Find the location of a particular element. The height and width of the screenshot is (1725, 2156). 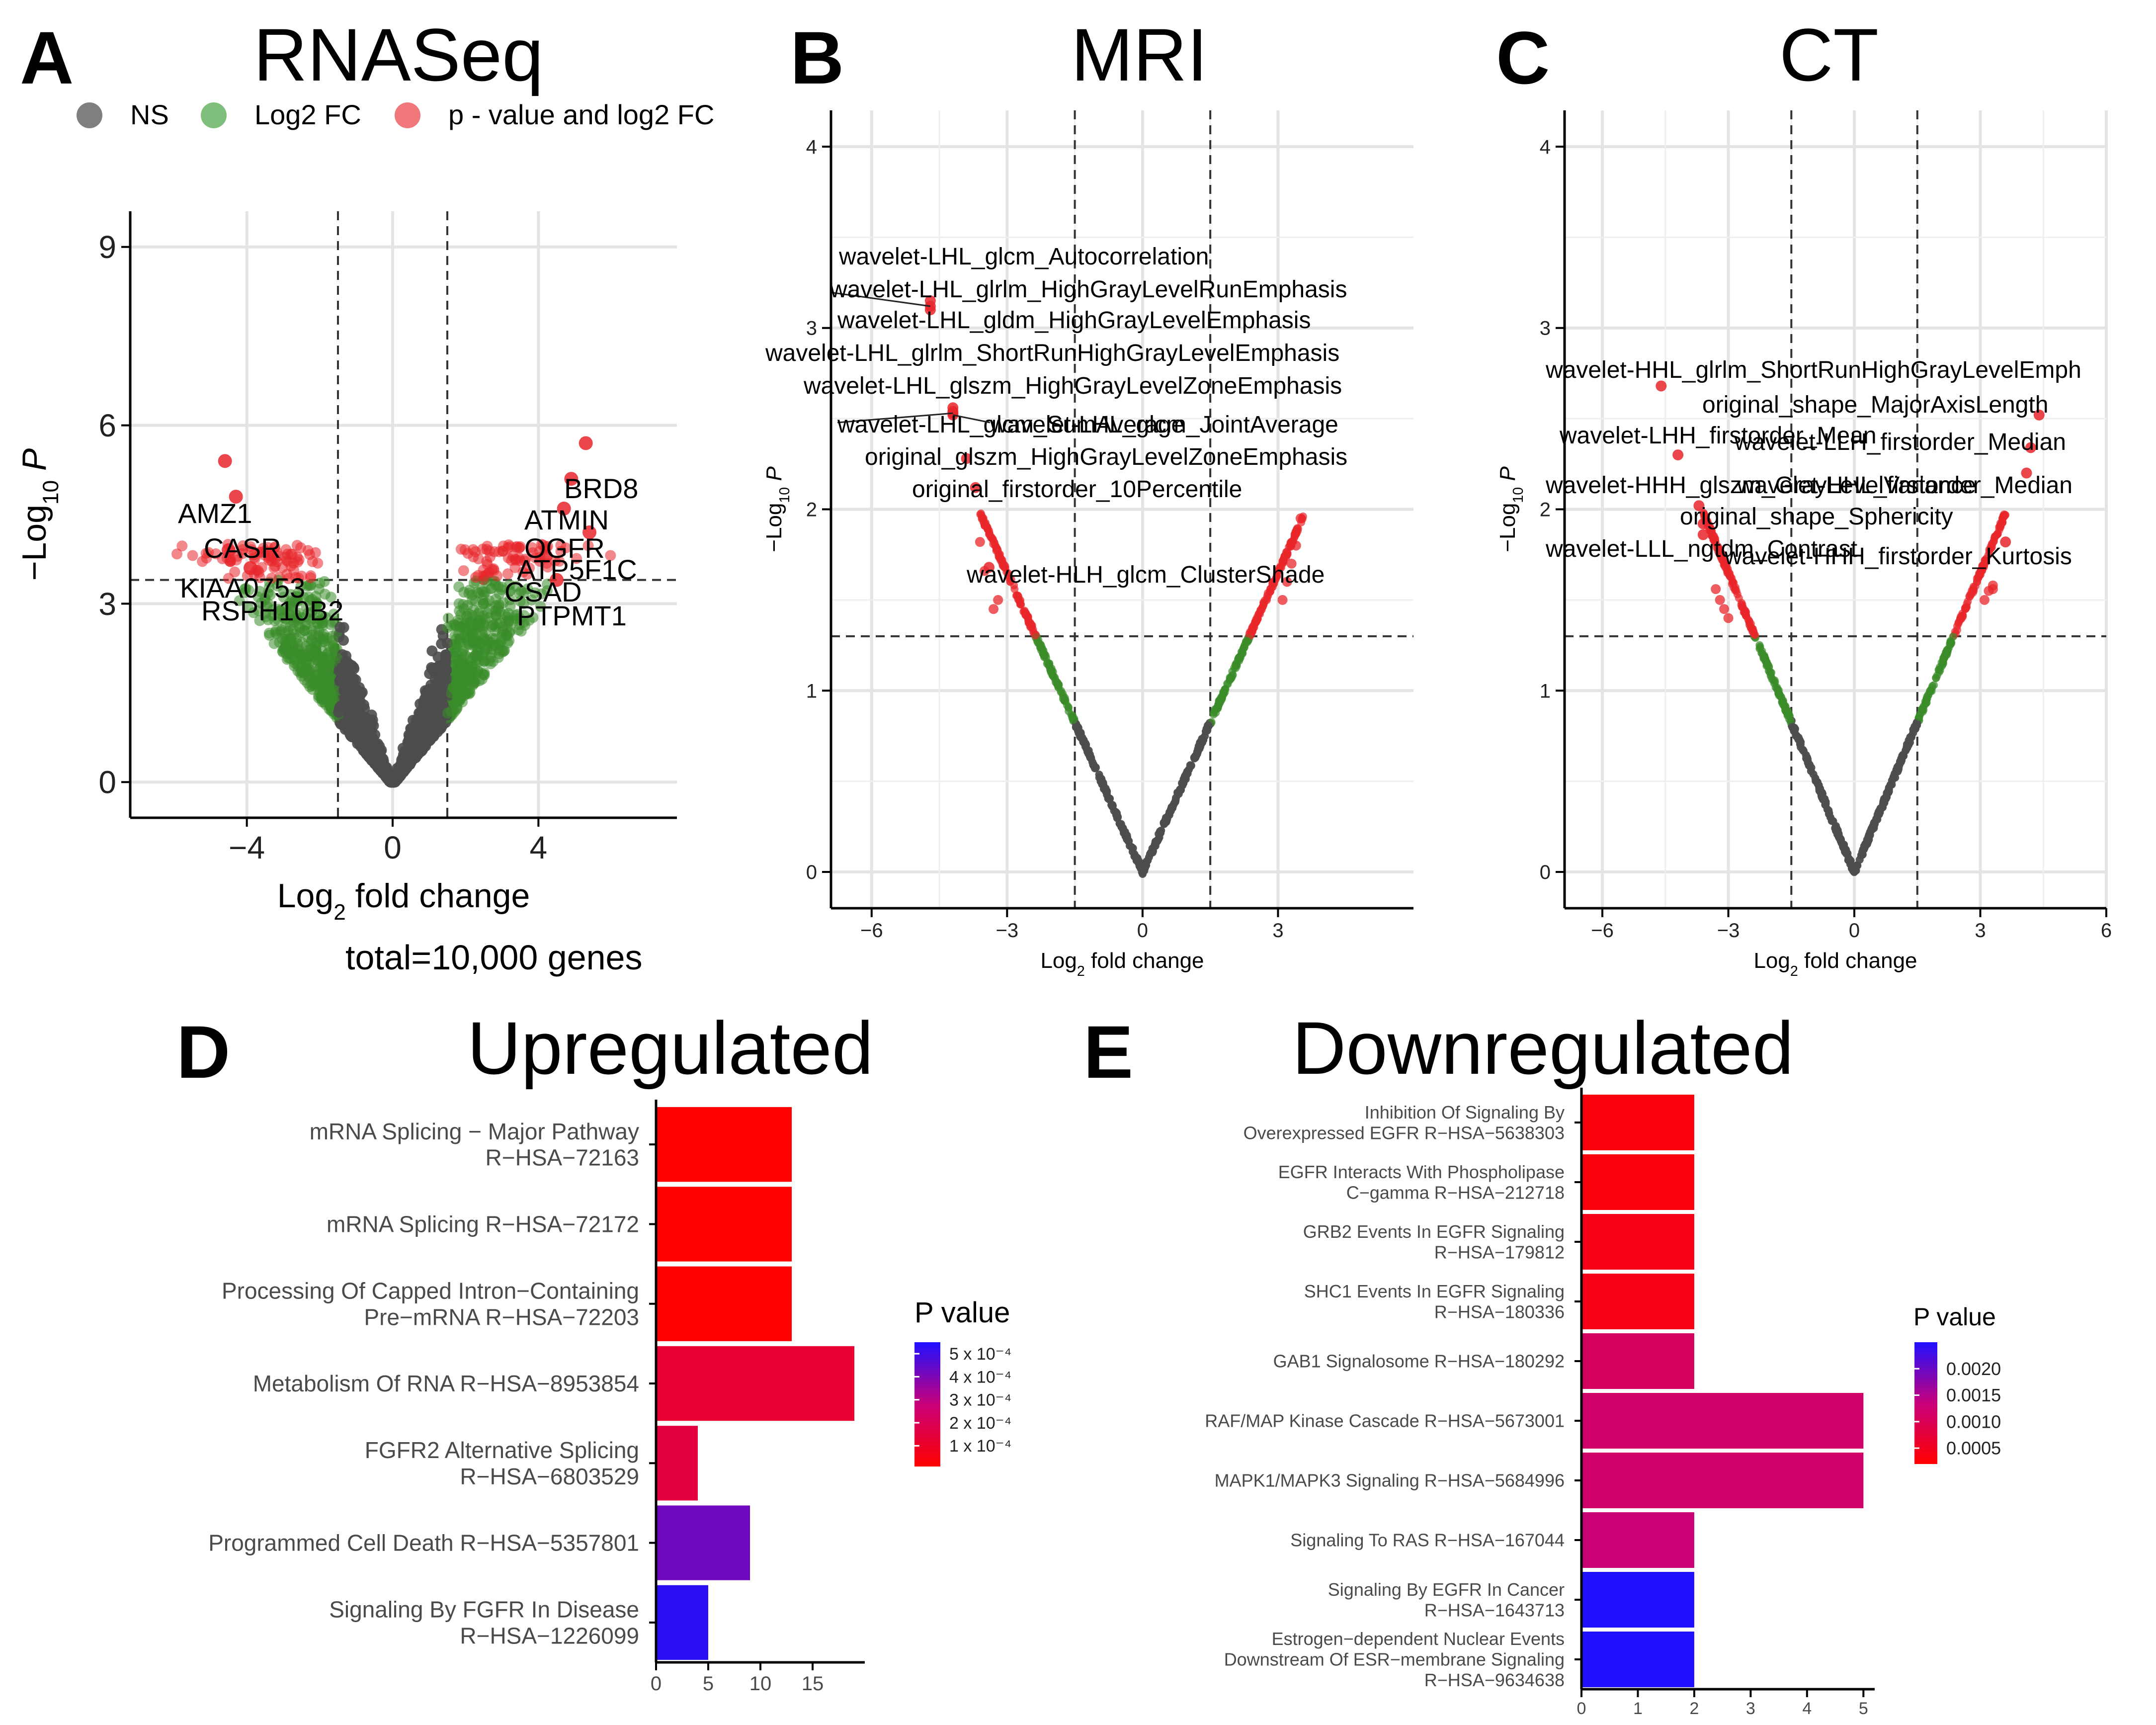

colorbar-tick-label: 3 x 10⁻⁴ is located at coordinates (980, 1400).